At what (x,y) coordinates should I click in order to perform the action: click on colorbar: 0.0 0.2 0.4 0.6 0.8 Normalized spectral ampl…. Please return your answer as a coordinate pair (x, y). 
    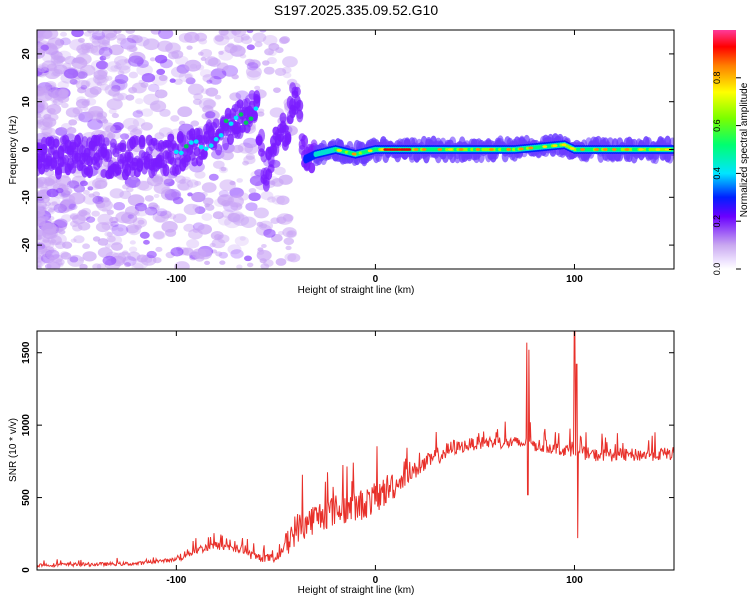
    Looking at the image, I should click on (731, 152).